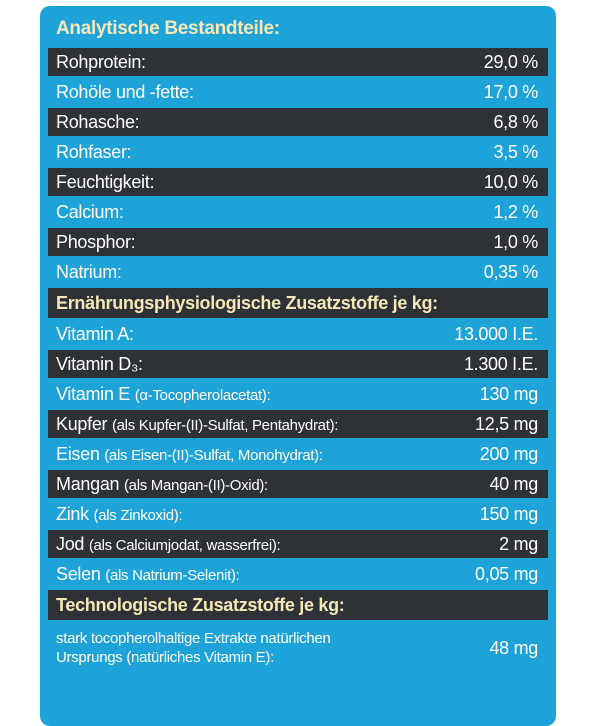 This screenshot has width=600, height=726. I want to click on nutrient-label: Zink (als Zinkoxid):, so click(119, 514).